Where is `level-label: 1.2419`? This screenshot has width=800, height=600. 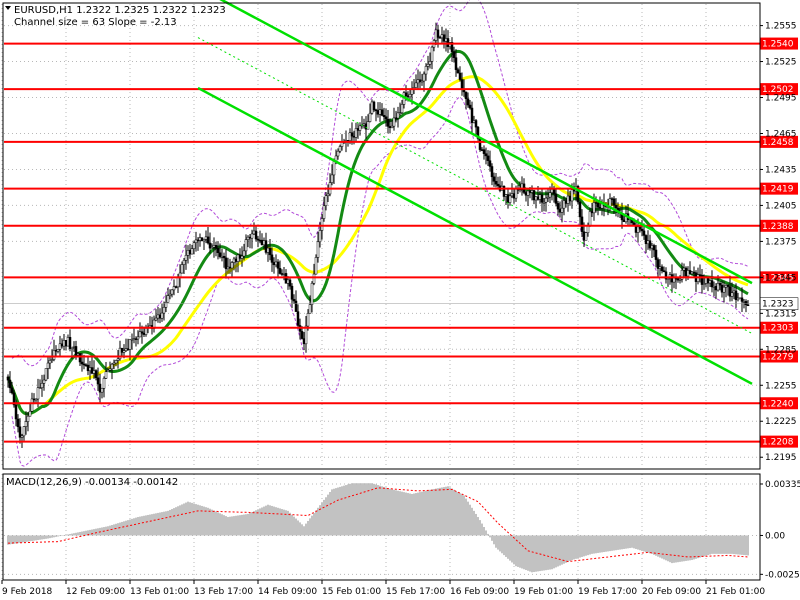
level-label: 1.2419 is located at coordinates (778, 190).